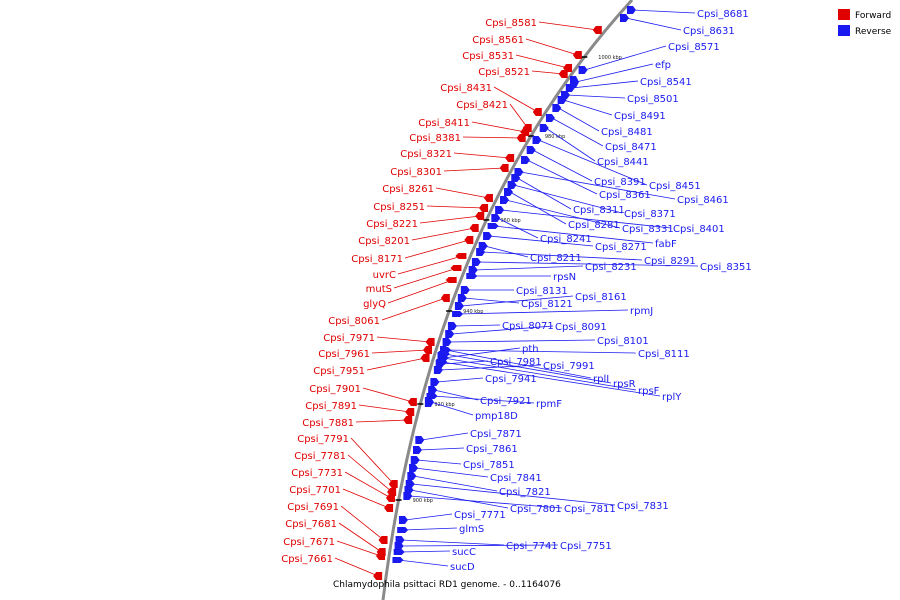  What do you see at coordinates (641, 311) in the screenshot?
I see `reverse-gene-label: rpmJ` at bounding box center [641, 311].